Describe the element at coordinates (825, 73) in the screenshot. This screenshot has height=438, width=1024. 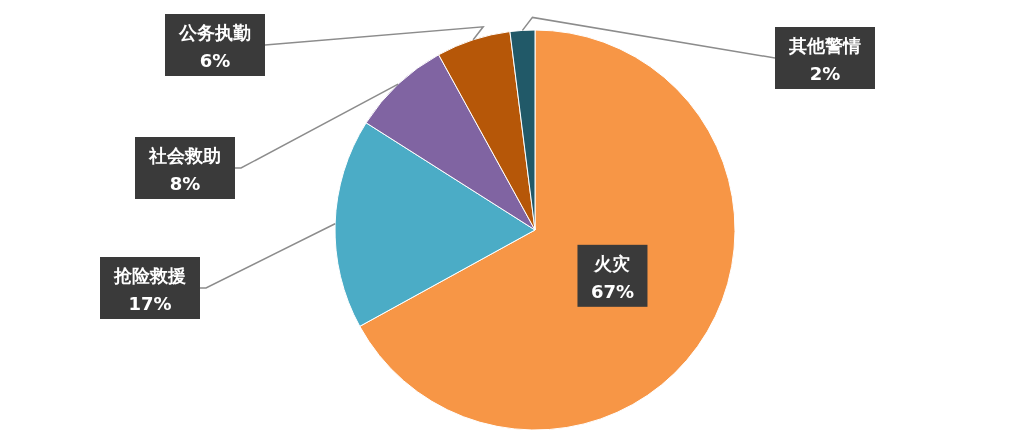
I see `data-label: 2%` at that location.